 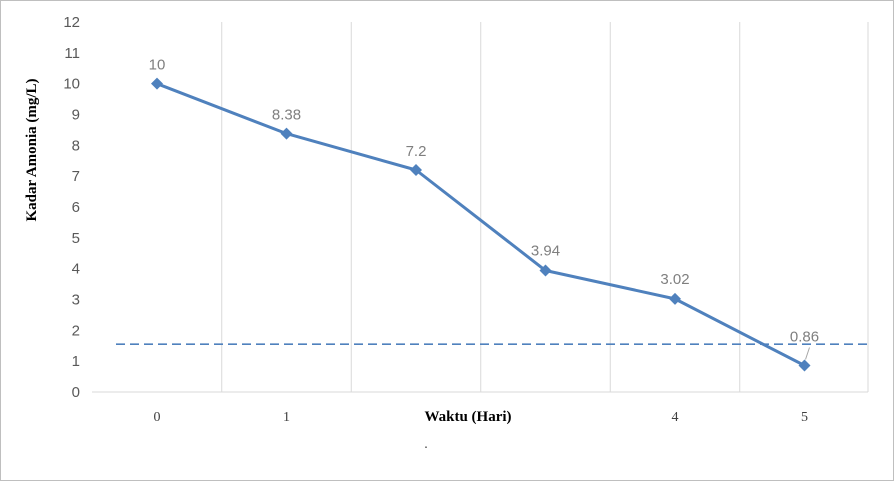 What do you see at coordinates (674, 279) in the screenshot?
I see `data-label: 3.02` at bounding box center [674, 279].